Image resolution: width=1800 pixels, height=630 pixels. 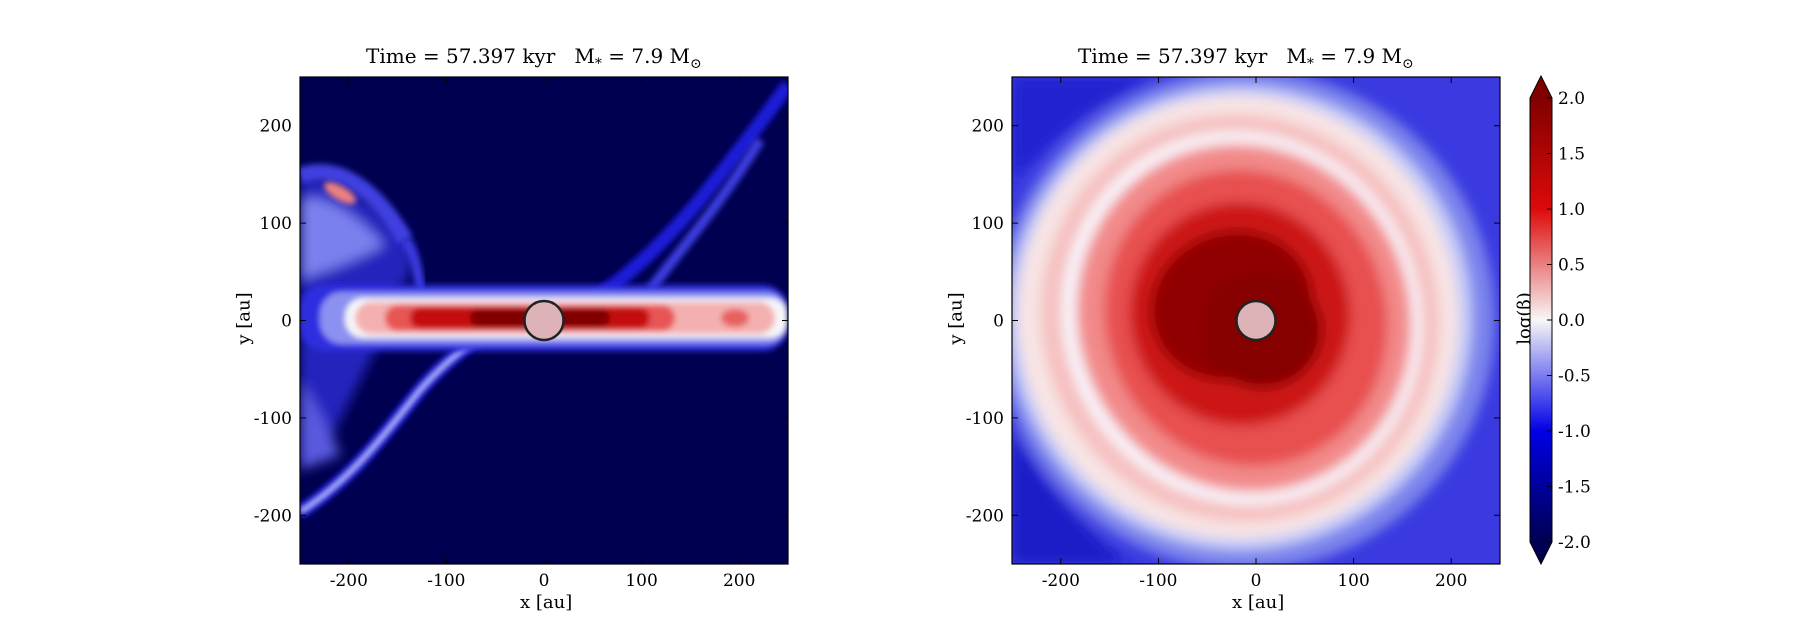 I want to click on panel-1-xtick-label: -100, so click(x=446, y=581).